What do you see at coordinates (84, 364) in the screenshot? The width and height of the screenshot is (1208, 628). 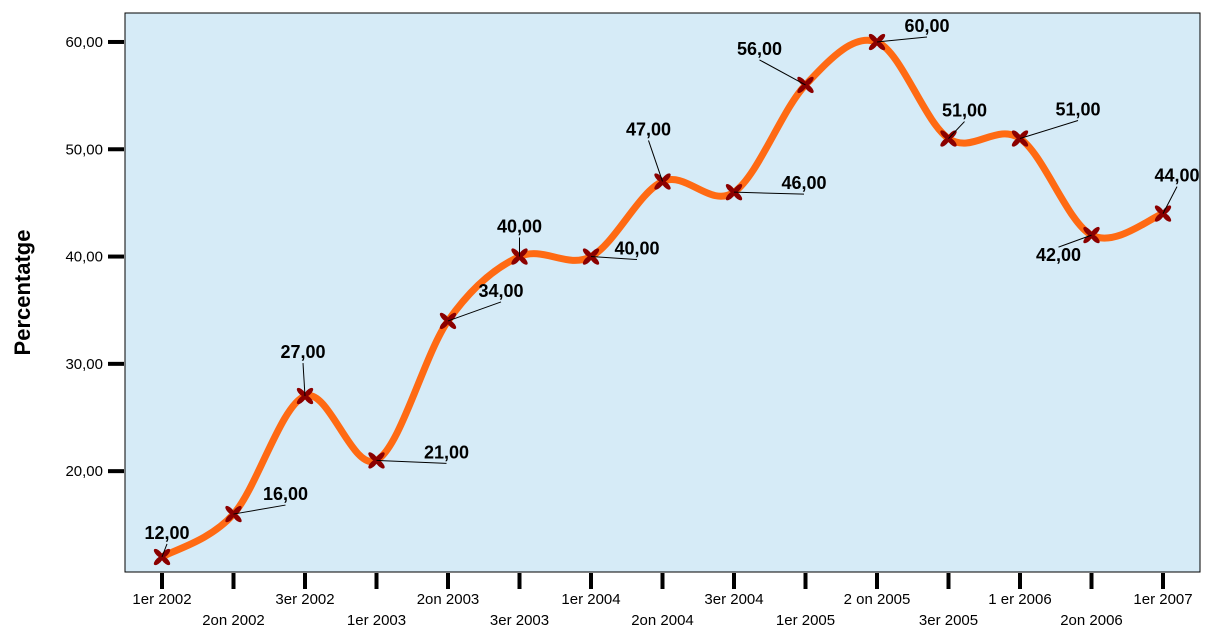 I see `y-tick-label: 30,00` at bounding box center [84, 364].